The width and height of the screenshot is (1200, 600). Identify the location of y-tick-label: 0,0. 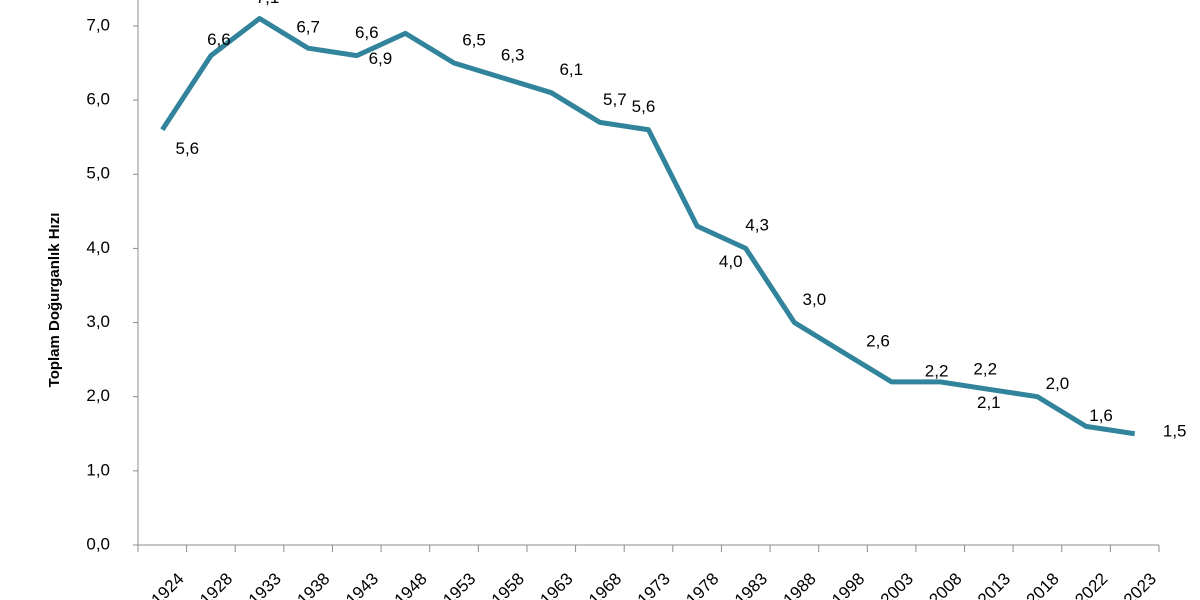
(98, 543).